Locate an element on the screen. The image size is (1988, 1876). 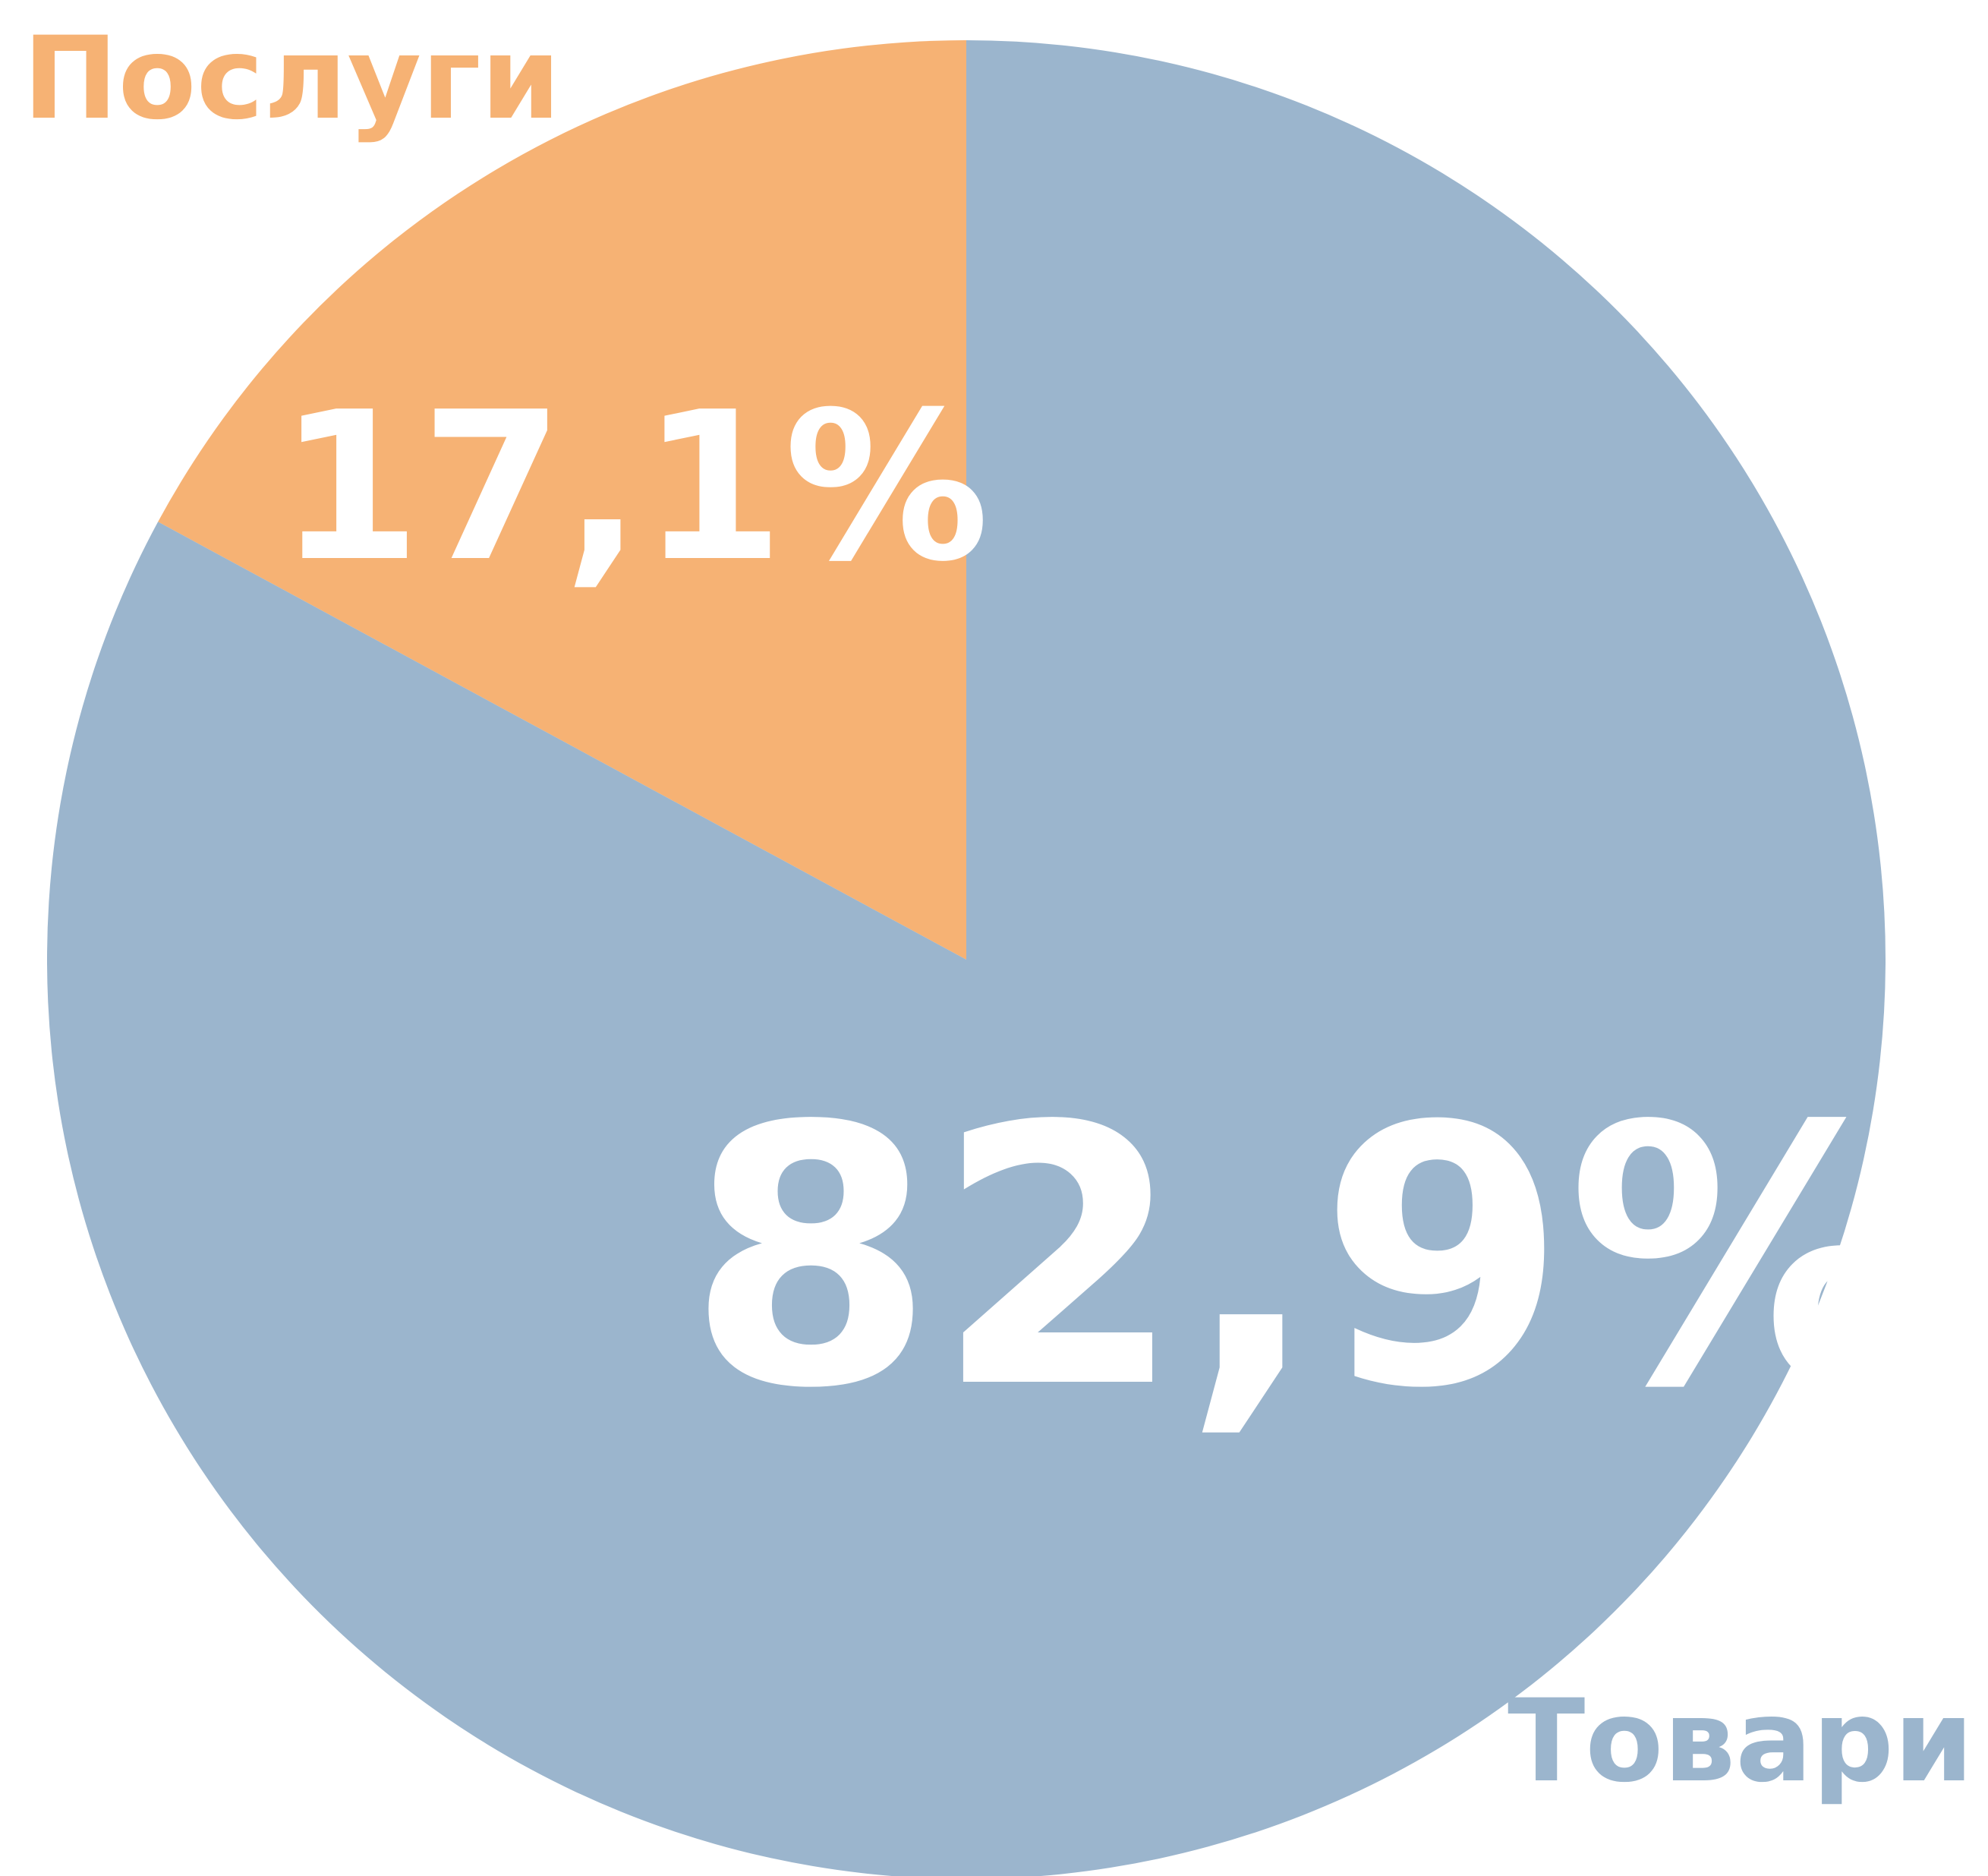
category-label: Товари is located at coordinates (1741, 1742).